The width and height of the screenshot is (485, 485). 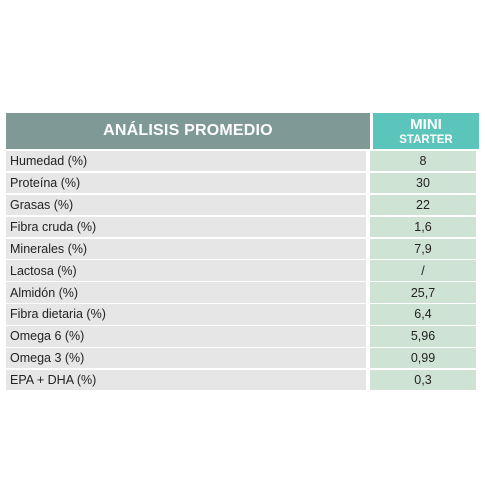 I want to click on row-value: 22, so click(x=423, y=205).